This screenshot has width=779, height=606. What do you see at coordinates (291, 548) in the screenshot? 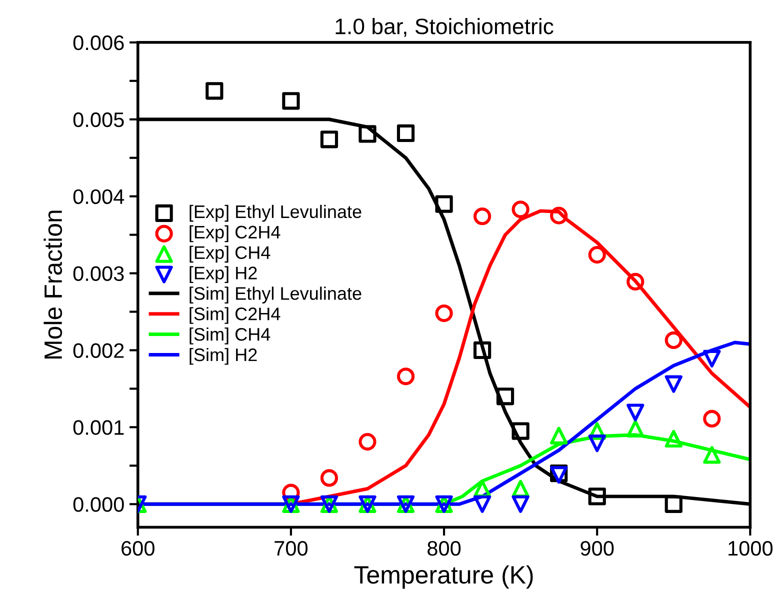
I see `x-tick-label: 700` at bounding box center [291, 548].